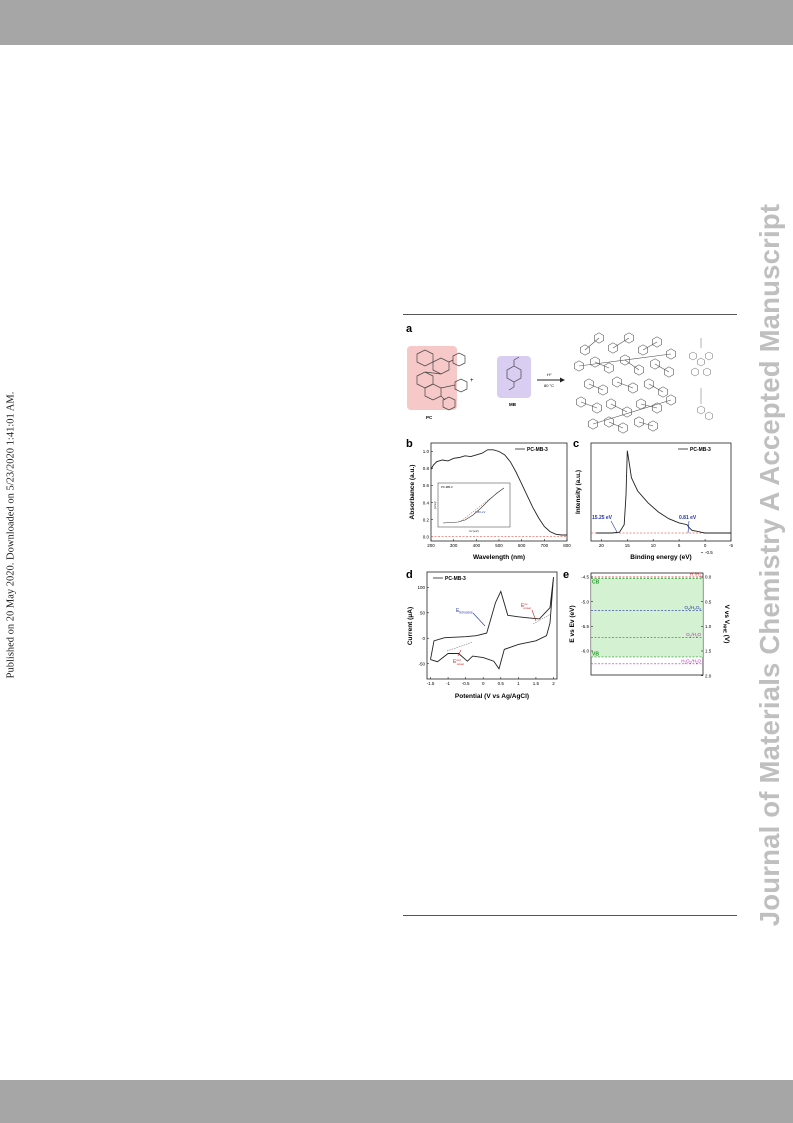 Image resolution: width=793 pixels, height=1123 pixels. What do you see at coordinates (708, 601) in the screenshot?
I see `right-tick-label: 0.5` at bounding box center [708, 601].